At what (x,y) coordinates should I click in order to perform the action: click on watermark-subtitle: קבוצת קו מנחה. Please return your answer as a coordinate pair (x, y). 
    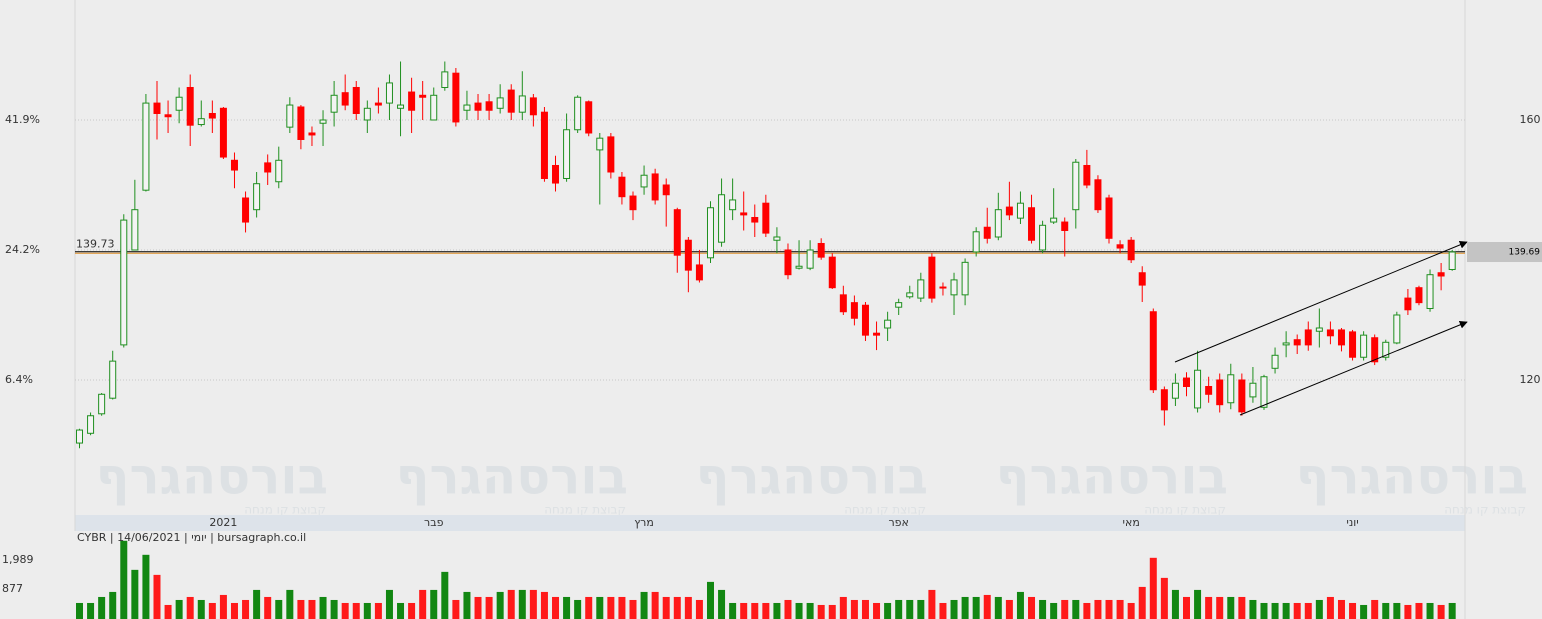
    Looking at the image, I should click on (285, 510).